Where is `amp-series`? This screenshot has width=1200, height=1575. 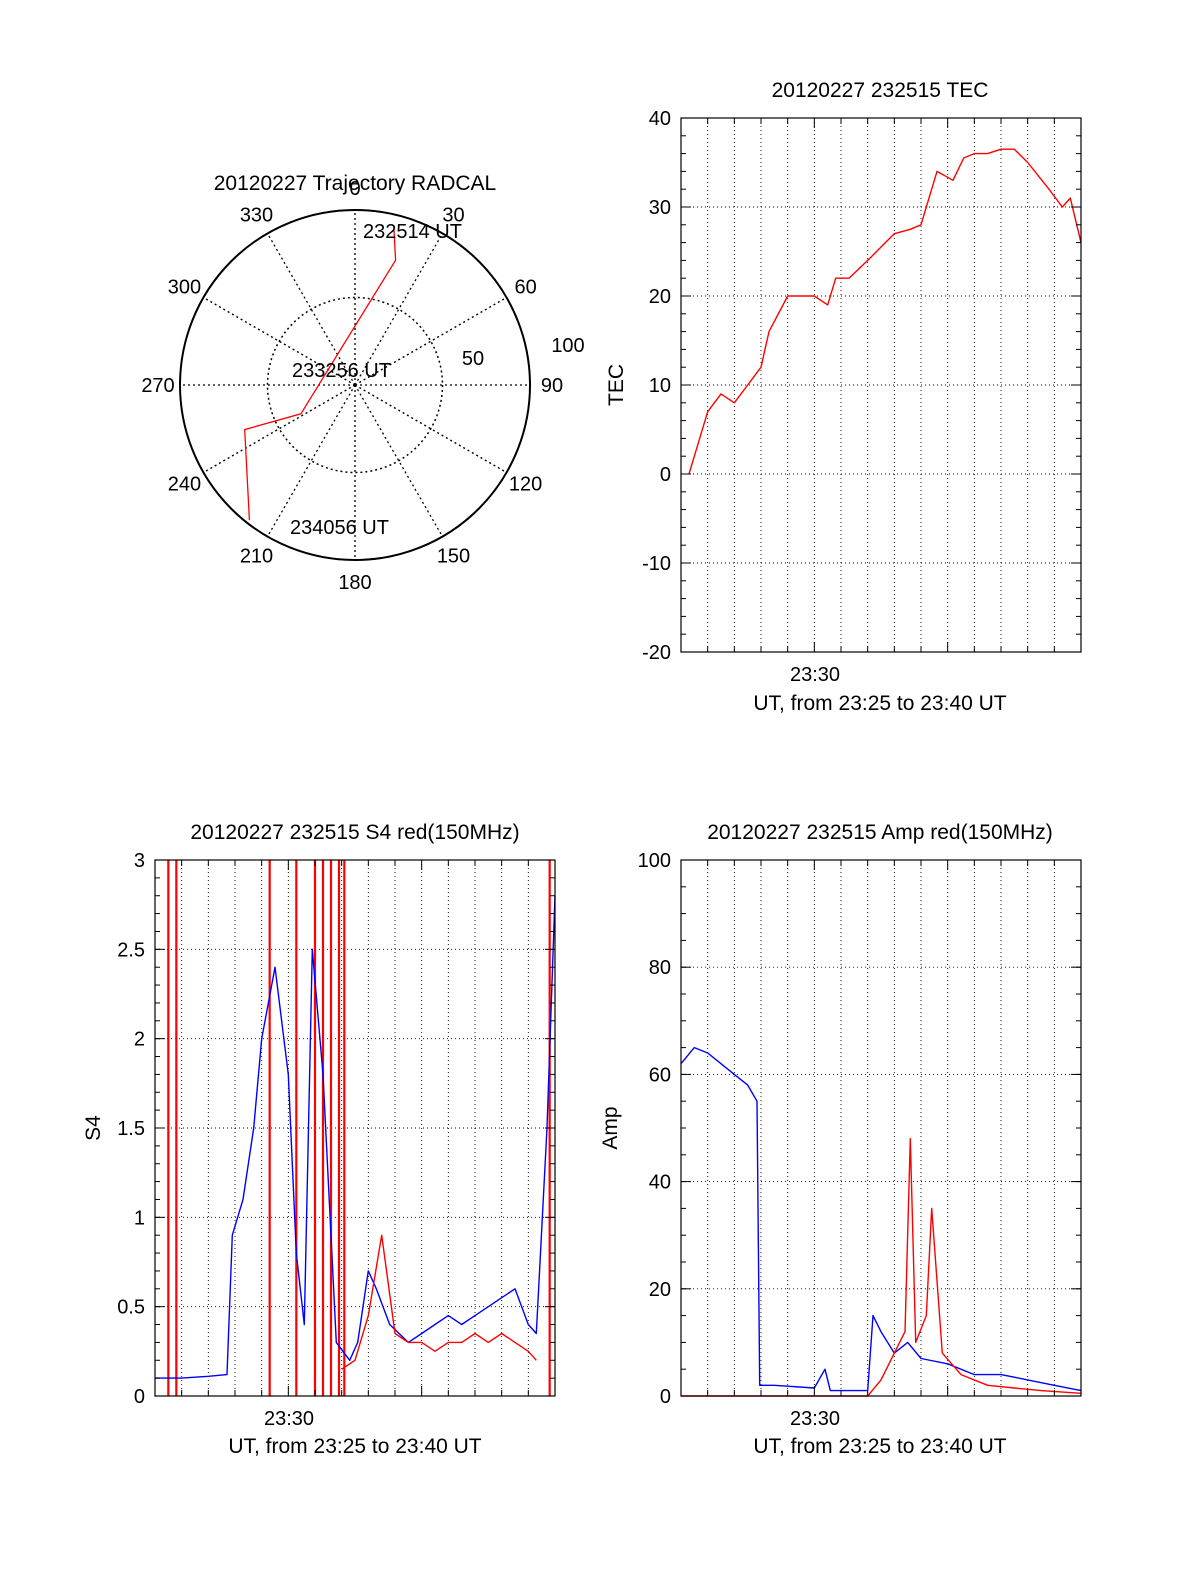 amp-series is located at coordinates (881, 1221).